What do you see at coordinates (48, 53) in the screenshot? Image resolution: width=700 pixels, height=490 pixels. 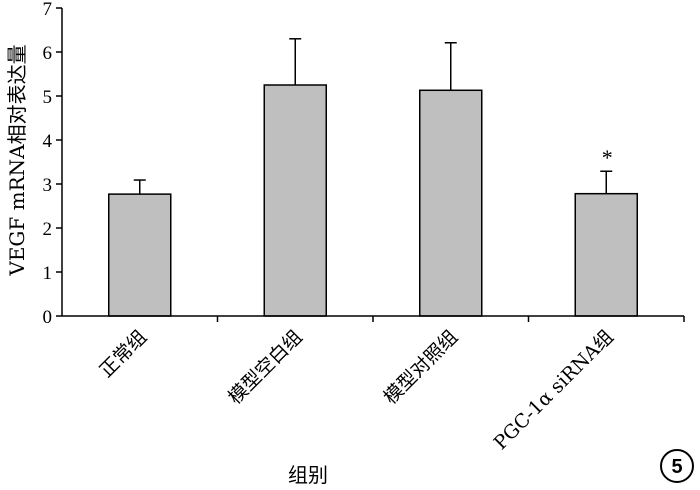 I see `y-tick-label: 6` at bounding box center [48, 53].